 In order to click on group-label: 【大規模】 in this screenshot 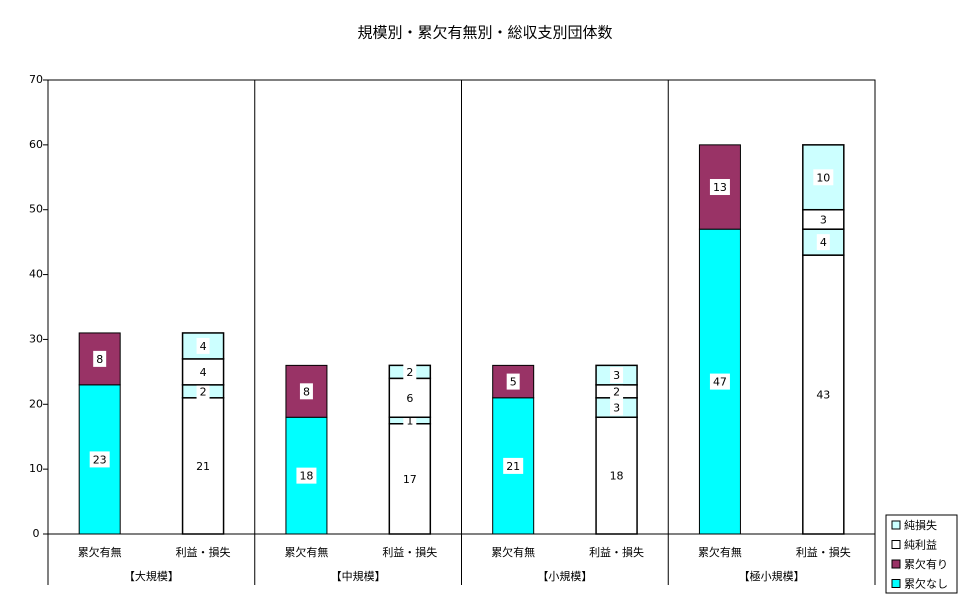, I will do `click(151, 576)`.